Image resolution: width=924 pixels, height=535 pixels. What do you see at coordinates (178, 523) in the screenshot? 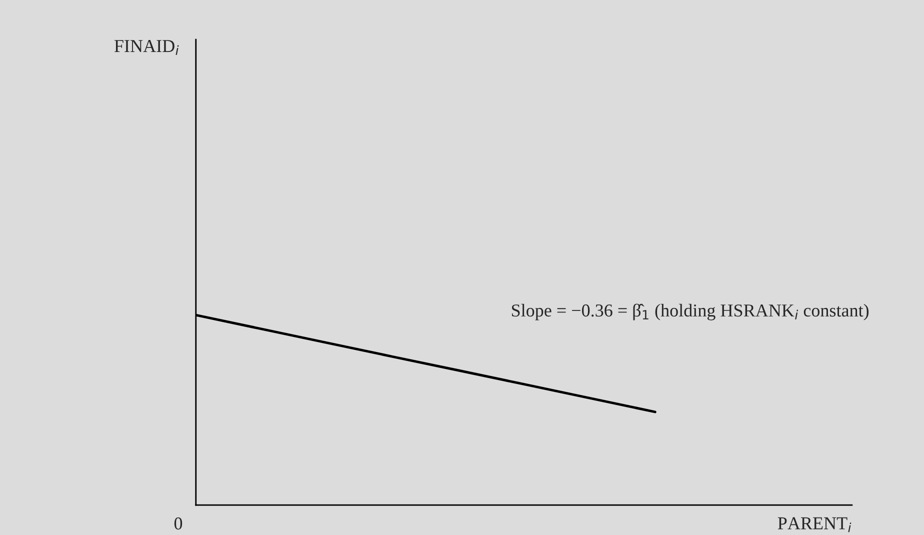
I see `text: 0` at bounding box center [178, 523].